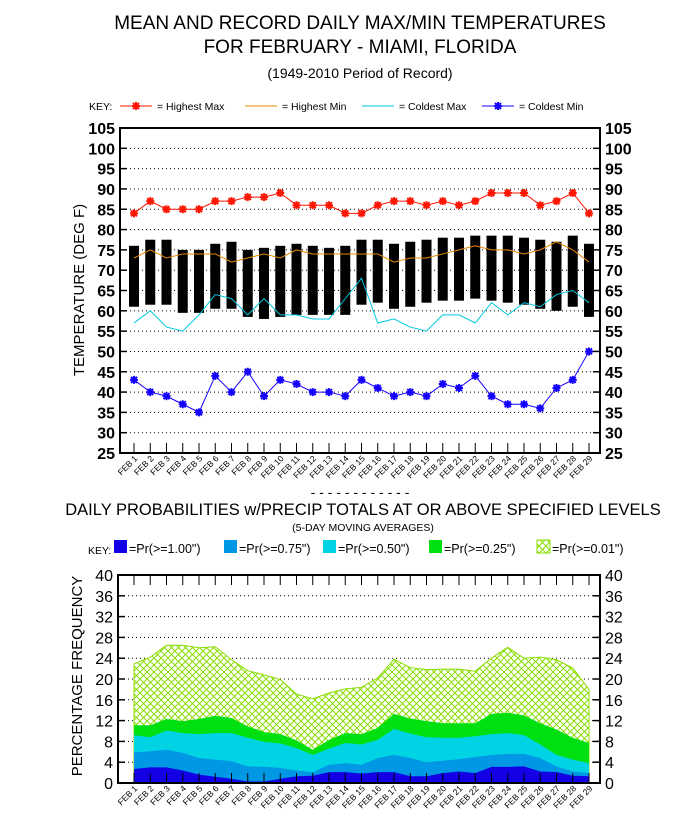  Describe the element at coordinates (104, 618) in the screenshot. I see `y-tick-label-left: 32` at that location.